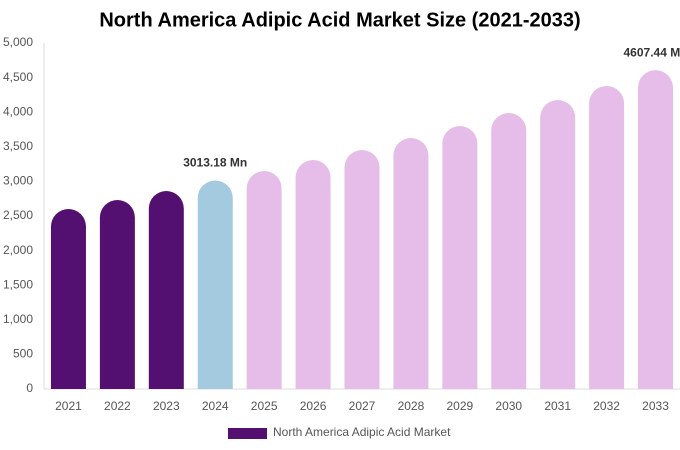  Describe the element at coordinates (18, 319) in the screenshot. I see `y-tick-label: 1,000` at that location.